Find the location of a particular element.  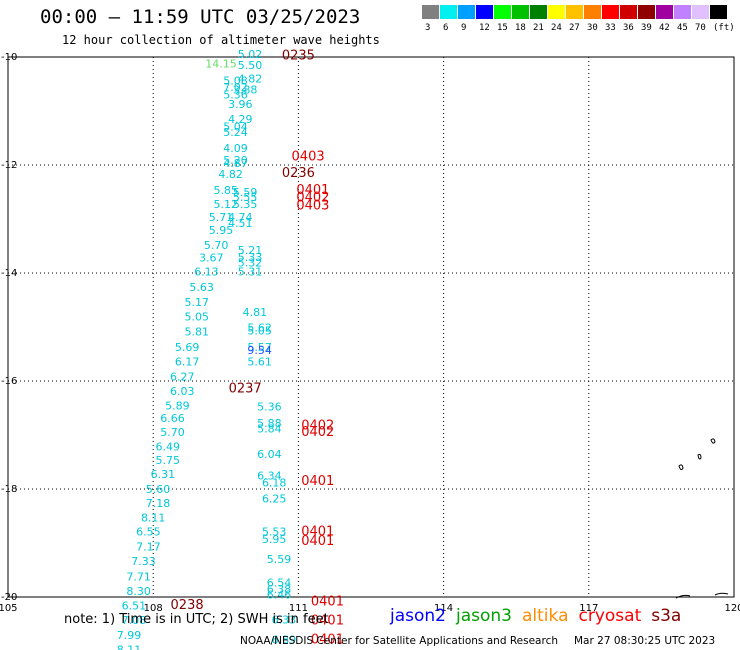

wave-height-label: 4.82 is located at coordinates (250, 78).